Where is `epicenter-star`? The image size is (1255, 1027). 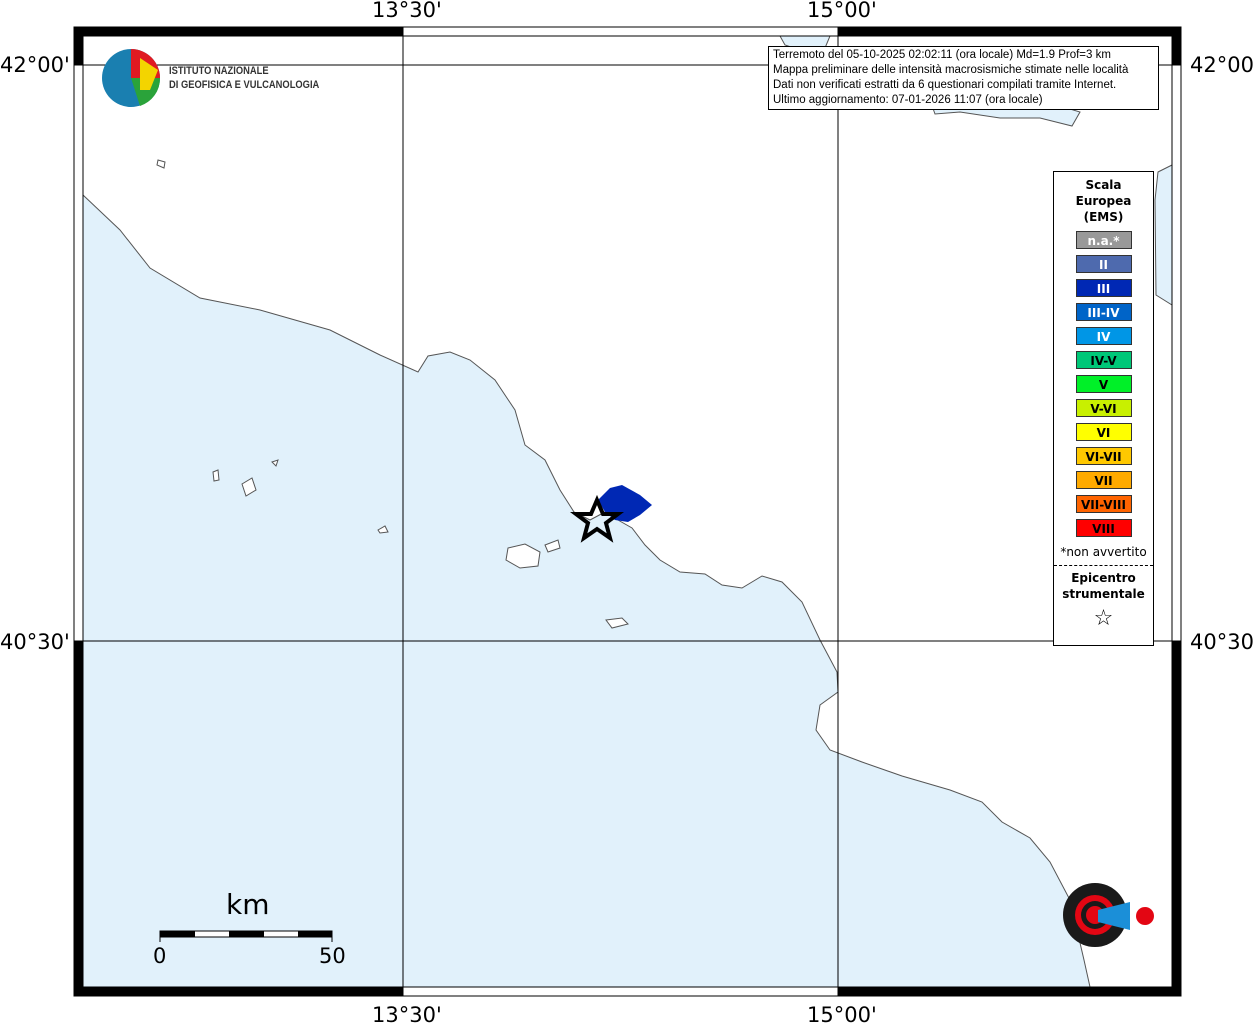 epicenter-star is located at coordinates (597, 518).